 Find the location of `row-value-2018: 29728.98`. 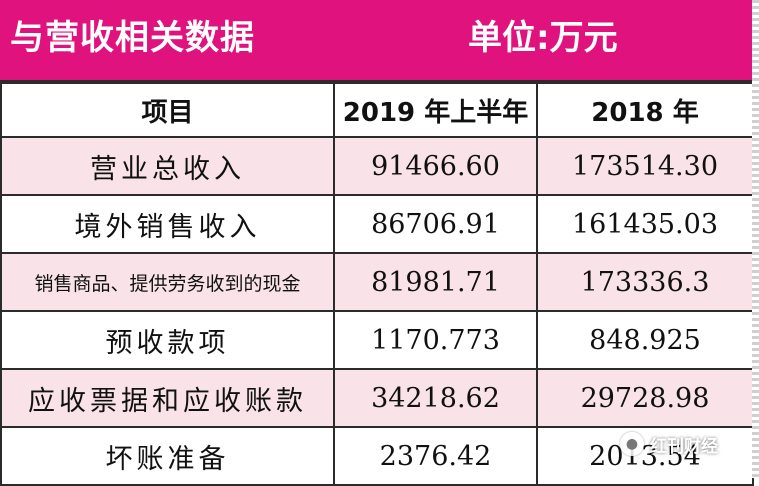

row-value-2018: 29728.98 is located at coordinates (645, 398).